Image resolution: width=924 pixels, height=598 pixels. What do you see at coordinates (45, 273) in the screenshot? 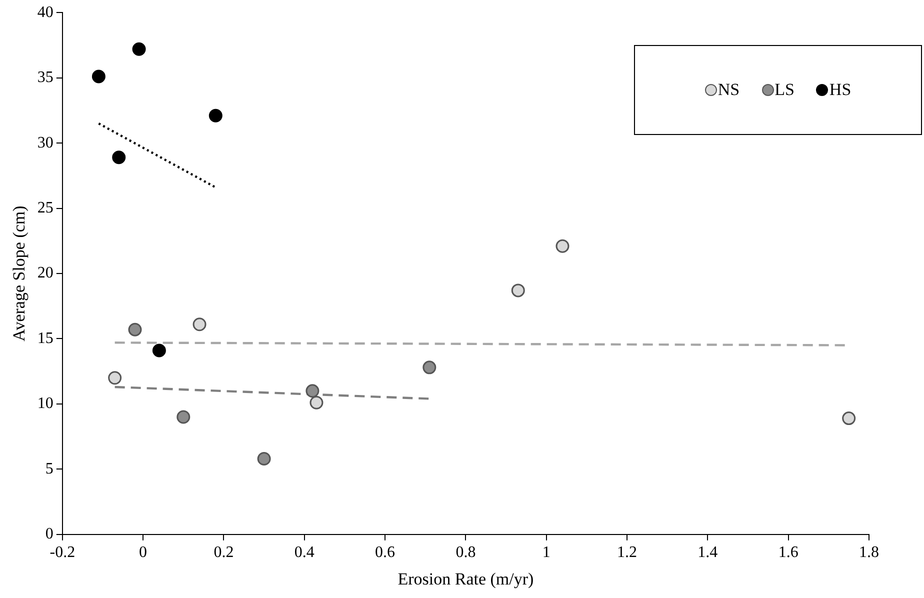
I see `y-tick-label: 20` at bounding box center [45, 273].